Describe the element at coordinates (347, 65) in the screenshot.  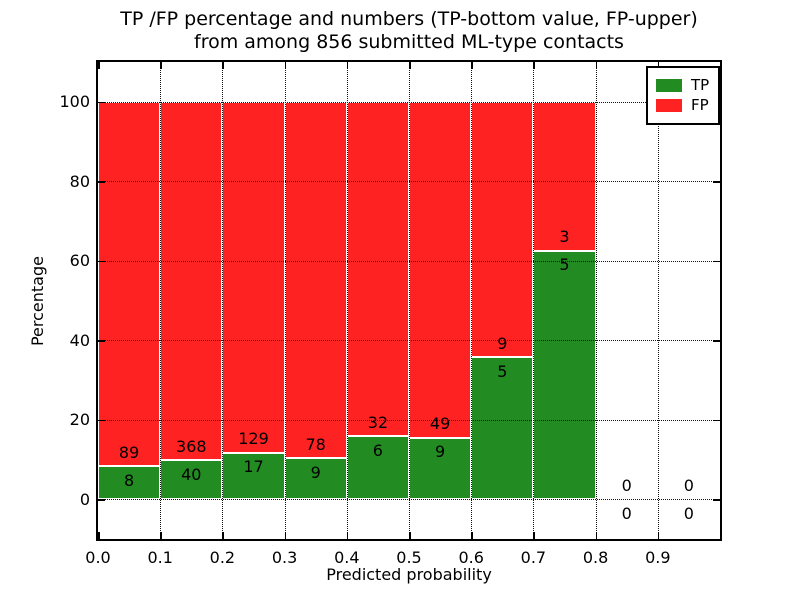
I see `x-tick-top-0.4` at that location.